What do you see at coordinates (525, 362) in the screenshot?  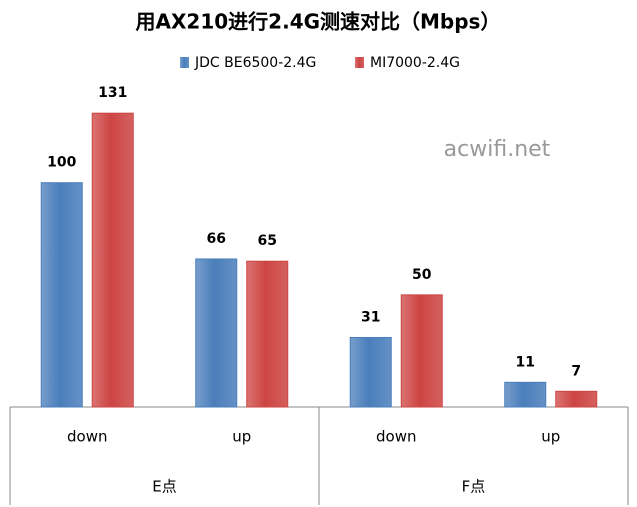 I see `value-label: 11` at bounding box center [525, 362].